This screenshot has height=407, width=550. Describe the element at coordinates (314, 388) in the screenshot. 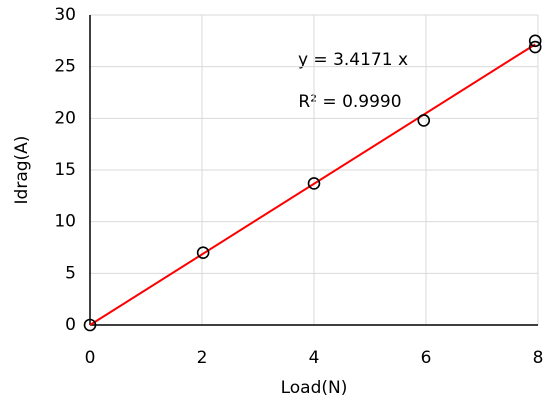

I see `x-axis-label: Load(N)` at that location.